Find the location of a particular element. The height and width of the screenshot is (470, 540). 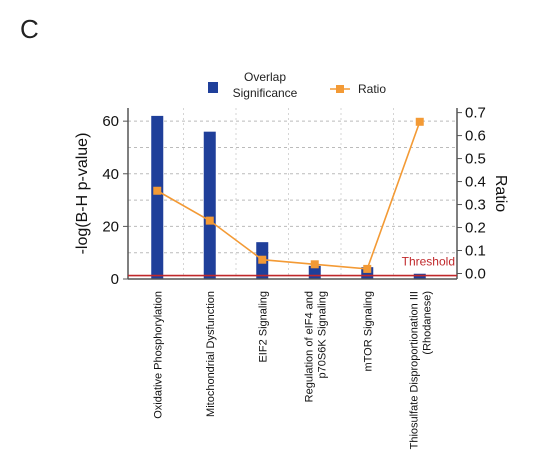

y2-tick-label: 0.7 is located at coordinates (475, 113).